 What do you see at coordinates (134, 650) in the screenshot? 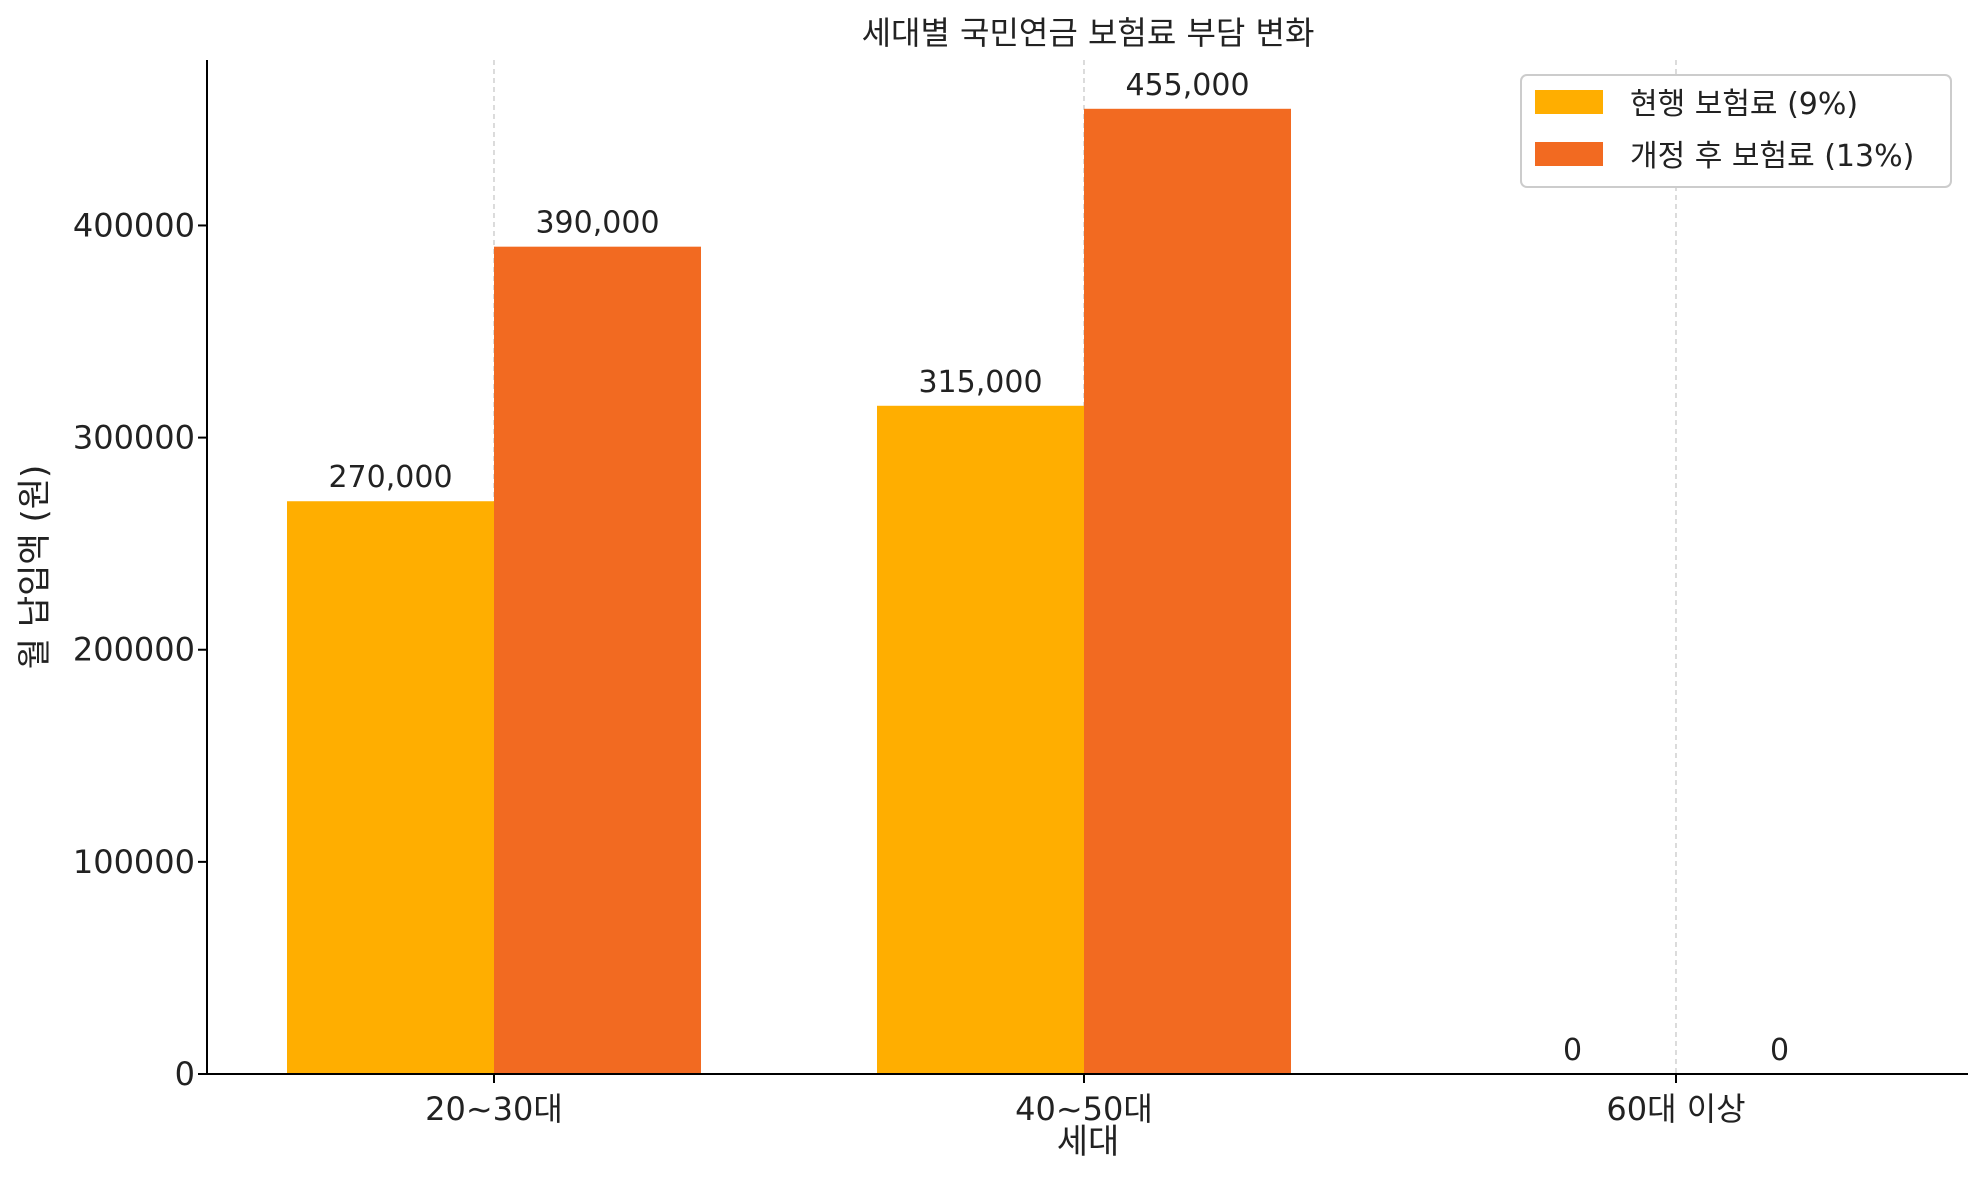
I see `y-tick-label: 200000` at bounding box center [134, 650].